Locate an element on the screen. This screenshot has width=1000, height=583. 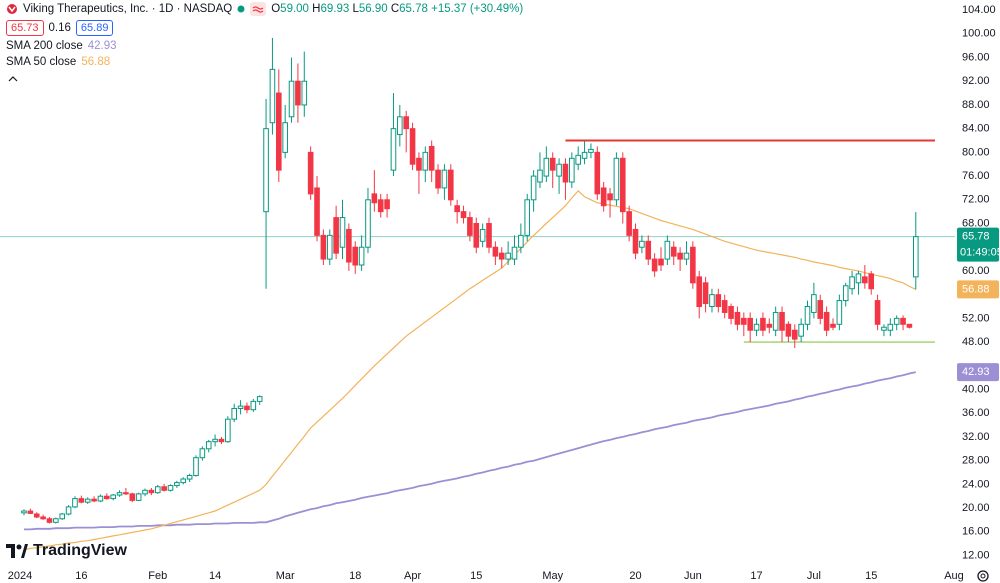
spread: 0.16 is located at coordinates (59, 28).